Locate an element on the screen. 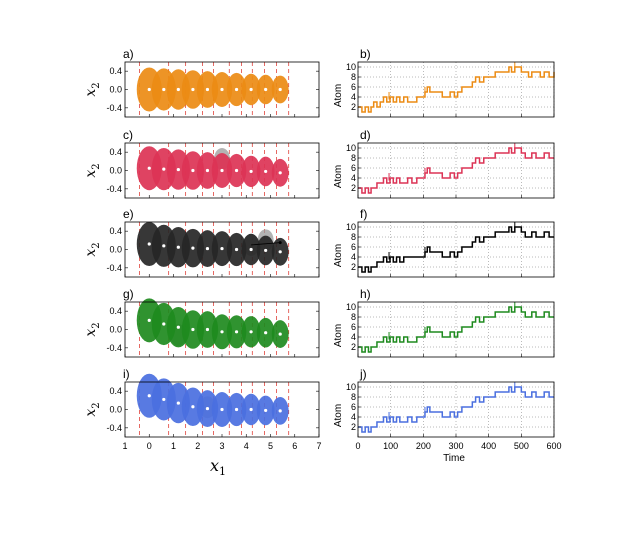 The height and width of the screenshot is (545, 627). xtick-label: 100 is located at coordinates (390, 446).